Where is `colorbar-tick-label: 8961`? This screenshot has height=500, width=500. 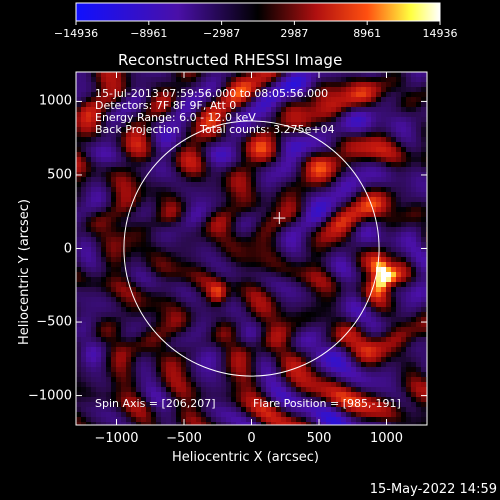 colorbar-tick-label: 8961 is located at coordinates (367, 33).